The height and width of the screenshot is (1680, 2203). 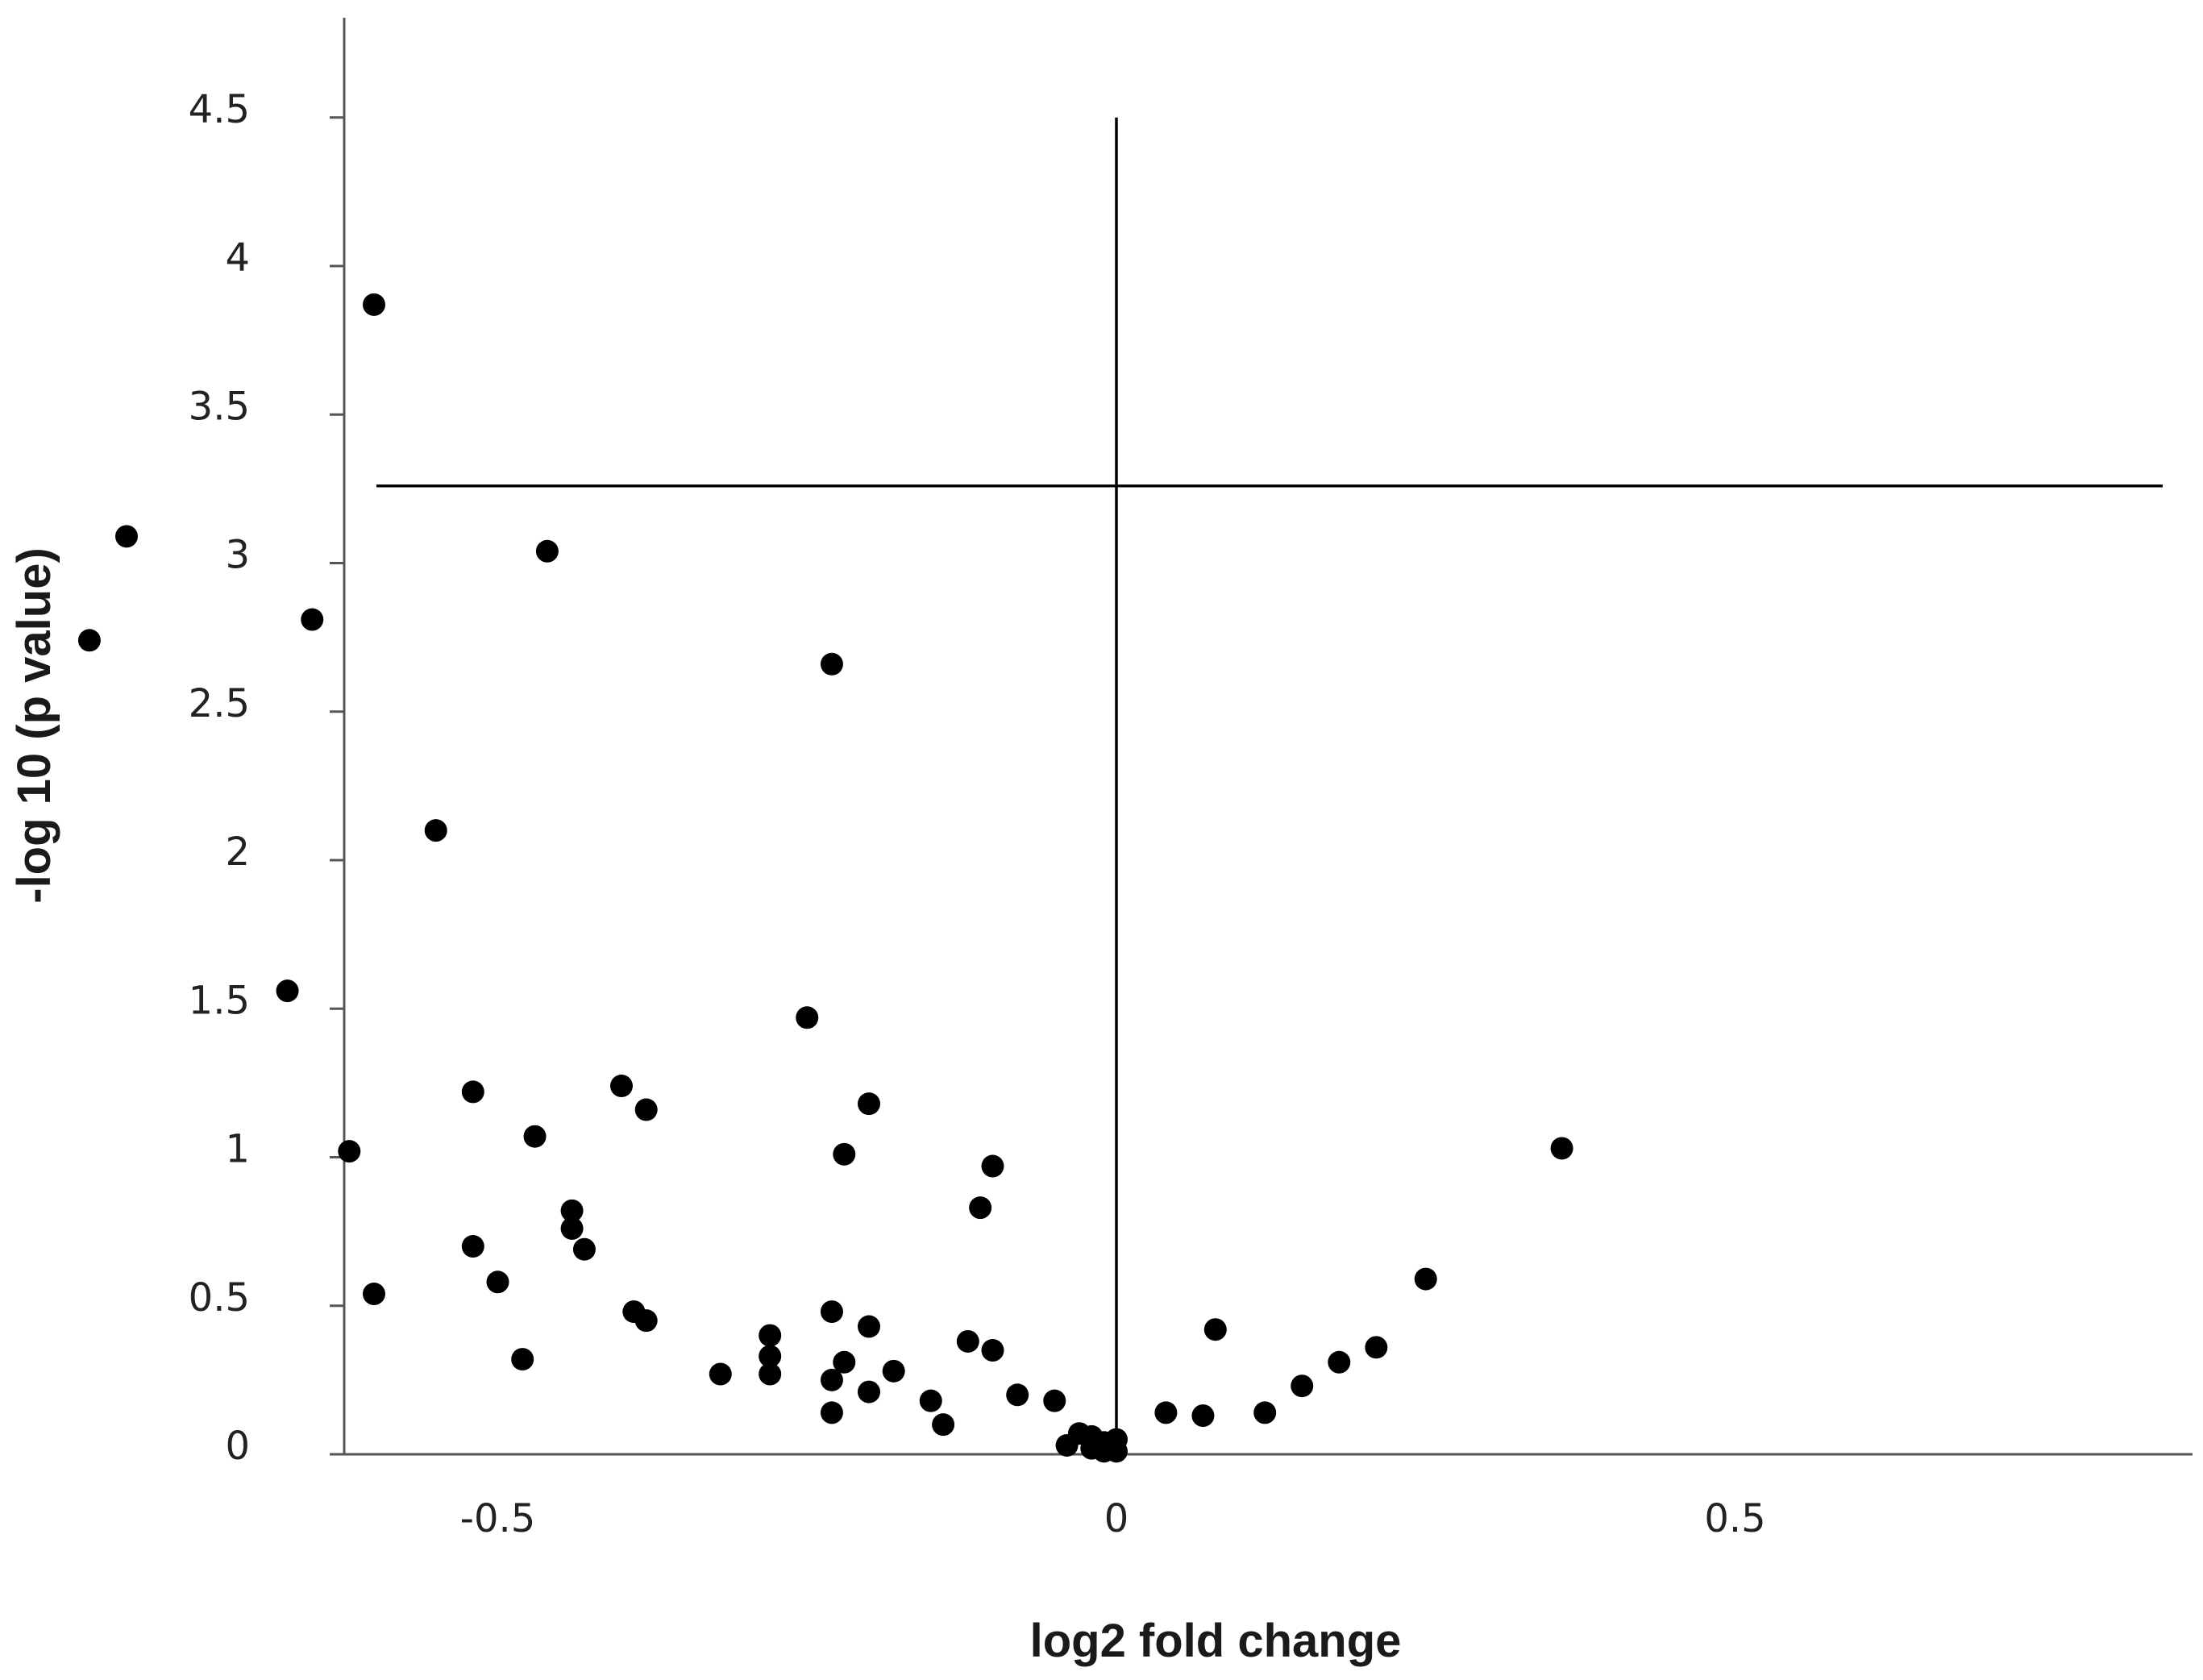 What do you see at coordinates (1116, 1518) in the screenshot?
I see `x-tick-label: 0` at bounding box center [1116, 1518].